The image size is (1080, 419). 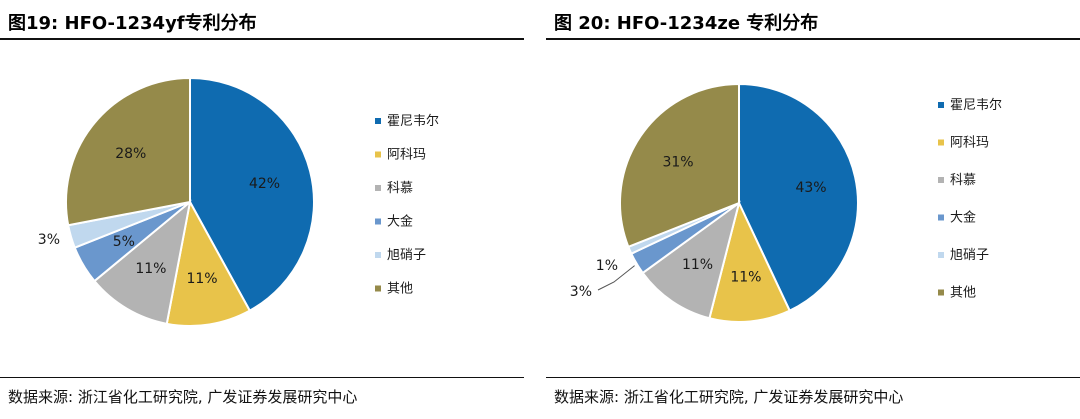 What do you see at coordinates (264, 184) in the screenshot?
I see `slice-value-label: 42%` at bounding box center [264, 184].